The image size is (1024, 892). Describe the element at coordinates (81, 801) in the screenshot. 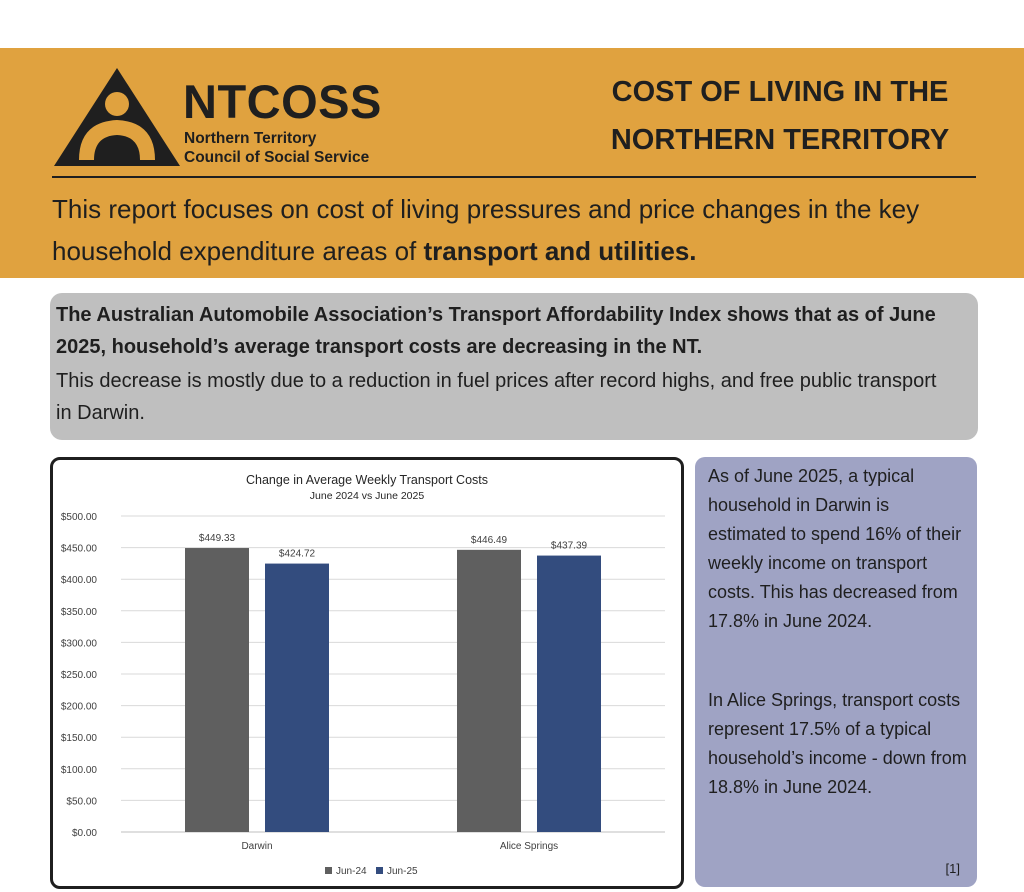

I see `y-tick-label: $50.00` at that location.